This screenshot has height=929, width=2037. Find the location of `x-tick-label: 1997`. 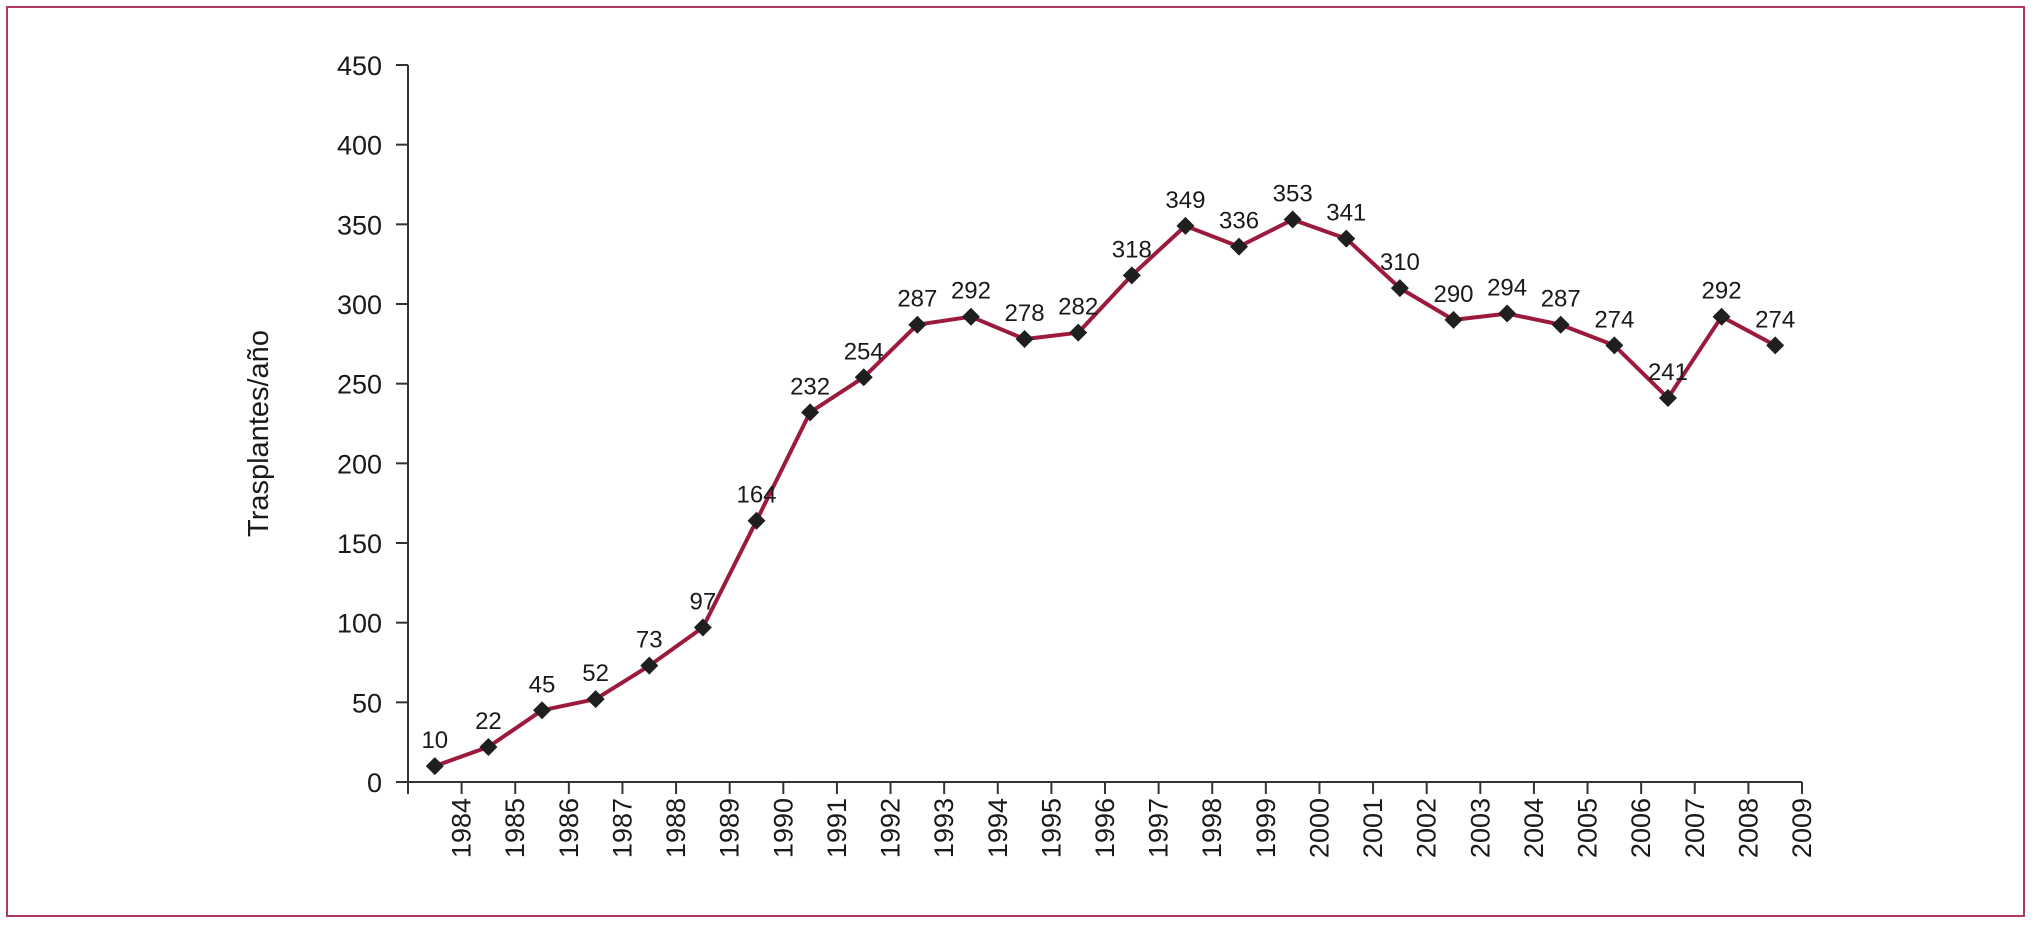

x-tick-label: 1997 is located at coordinates (1159, 828).